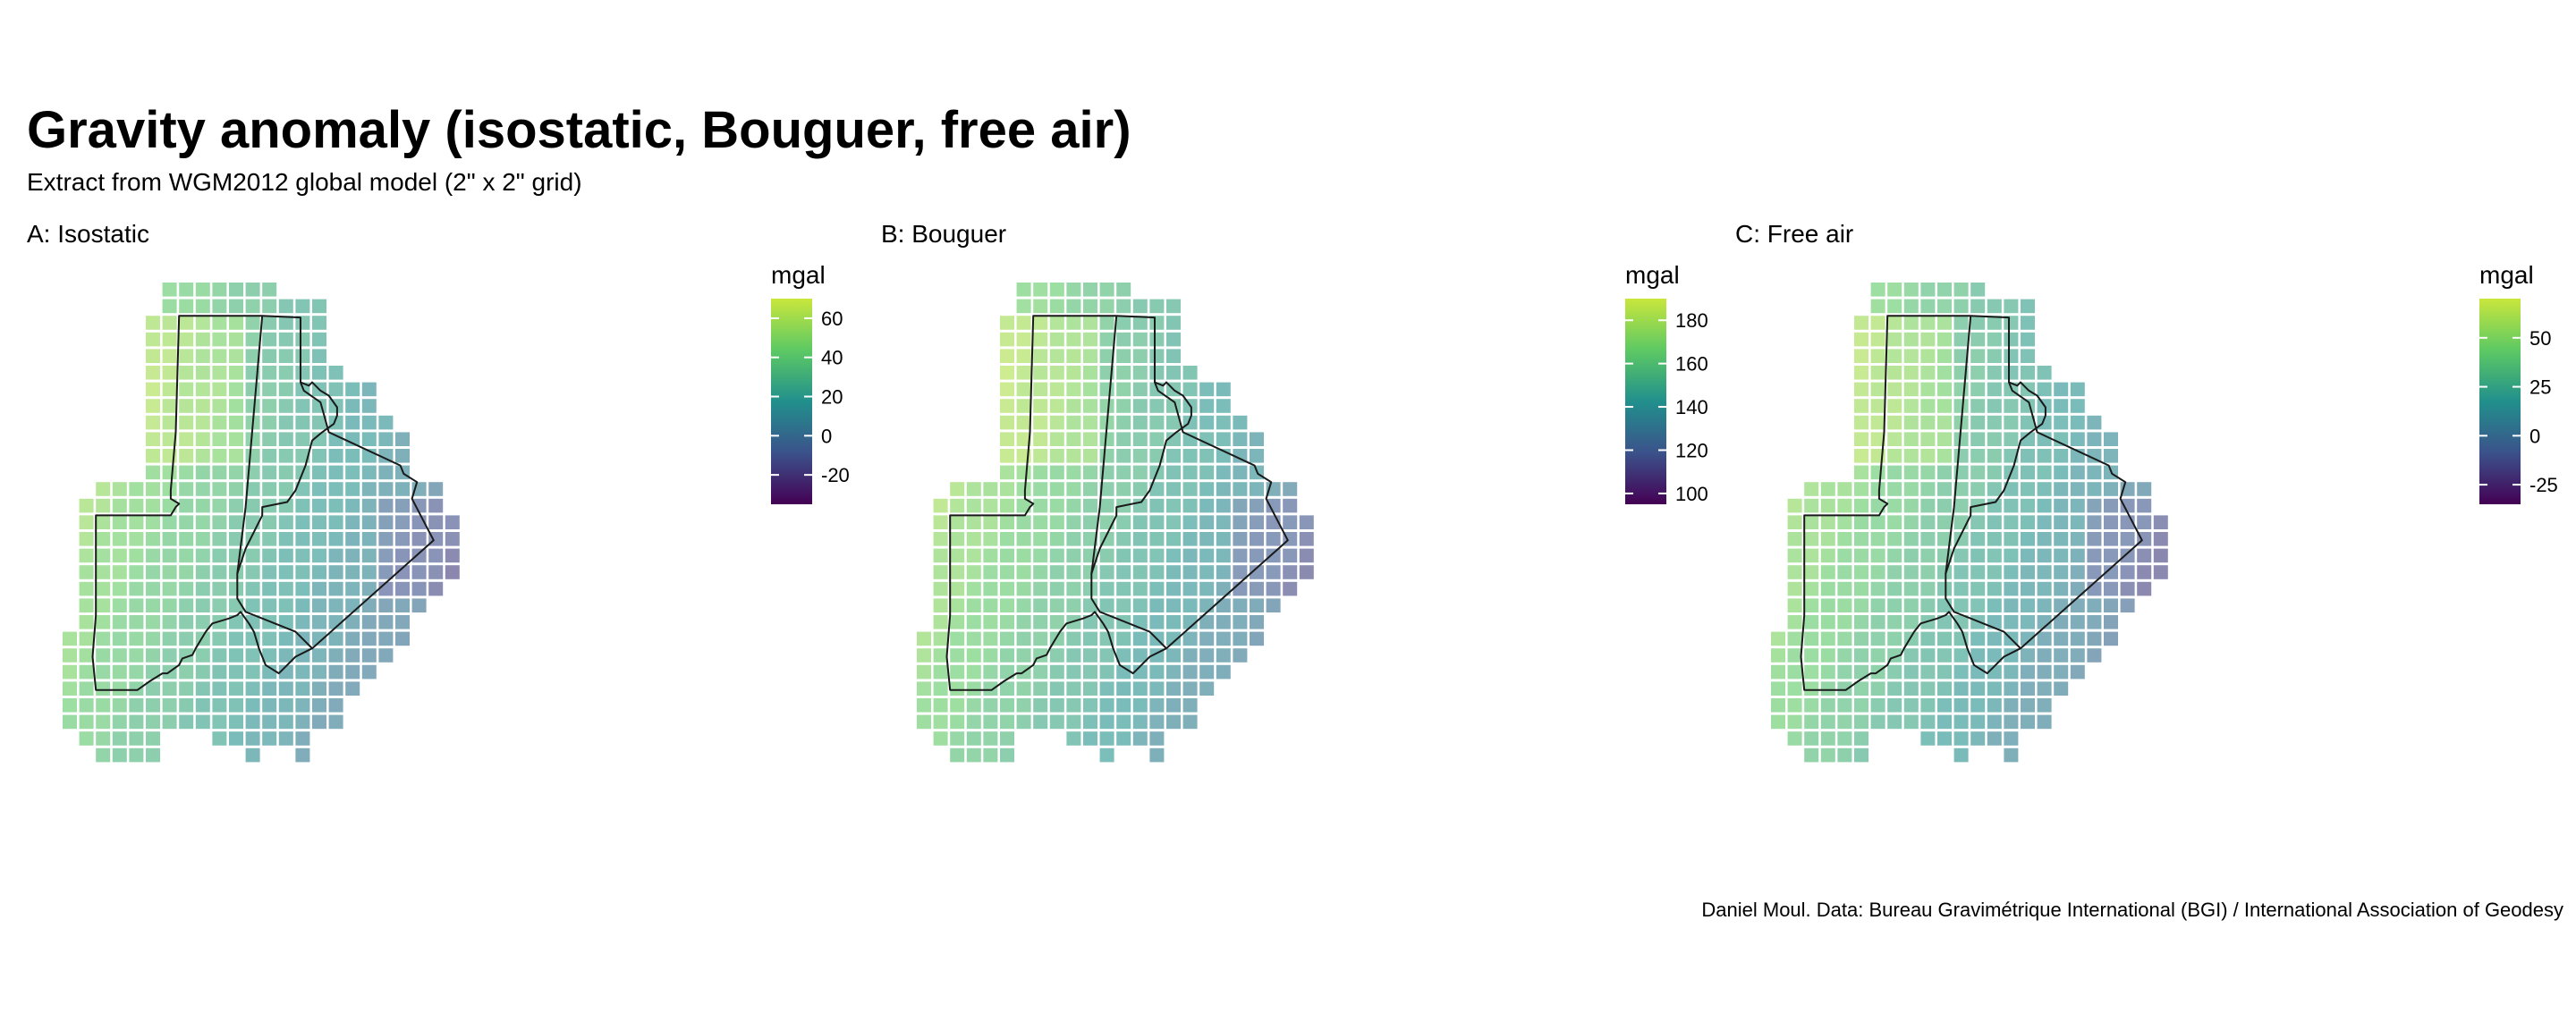 The image size is (2576, 1030). I want to click on tile-grid, so click(1969, 523).